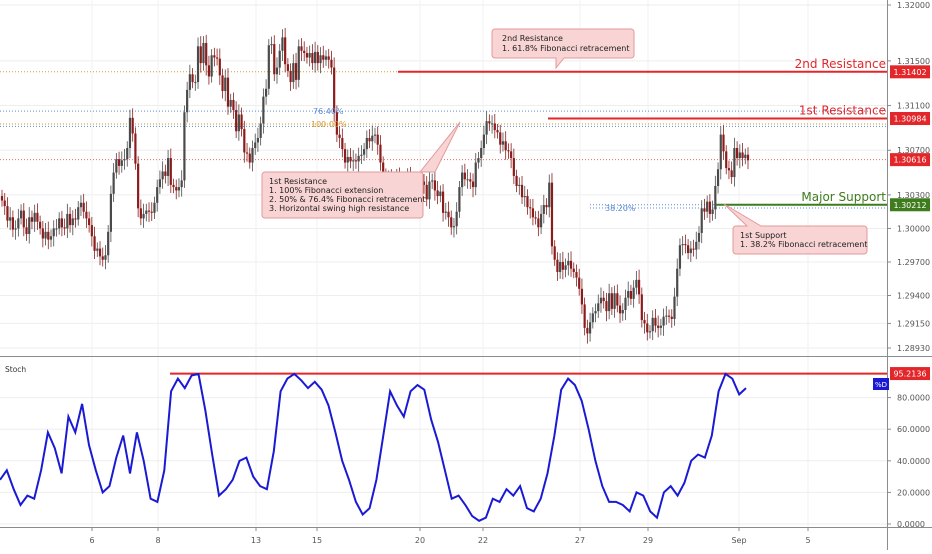  I want to click on major-support-price-tag: 1.30212, so click(910, 205).